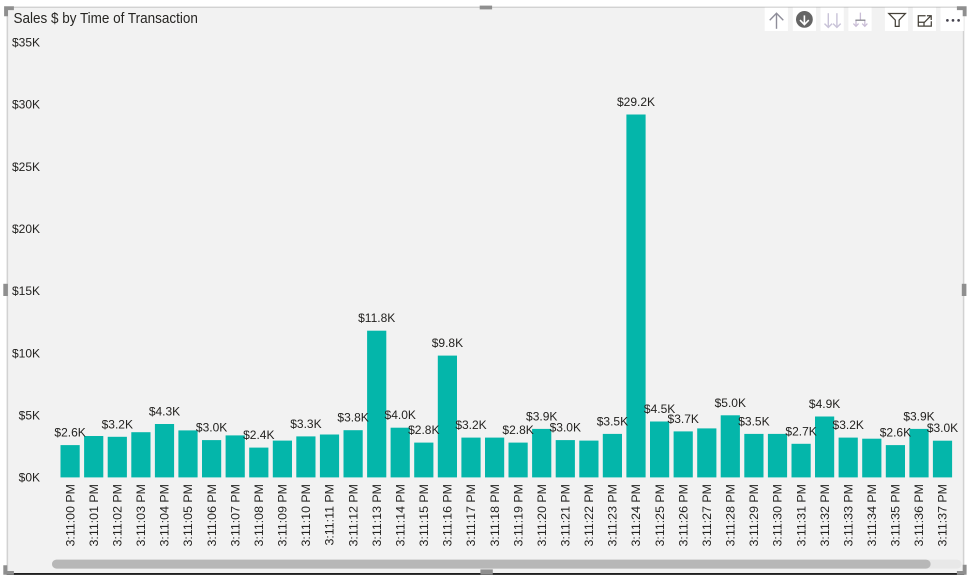  Describe the element at coordinates (94, 515) in the screenshot. I see `svg-text: 3:11:01 PM` at that location.